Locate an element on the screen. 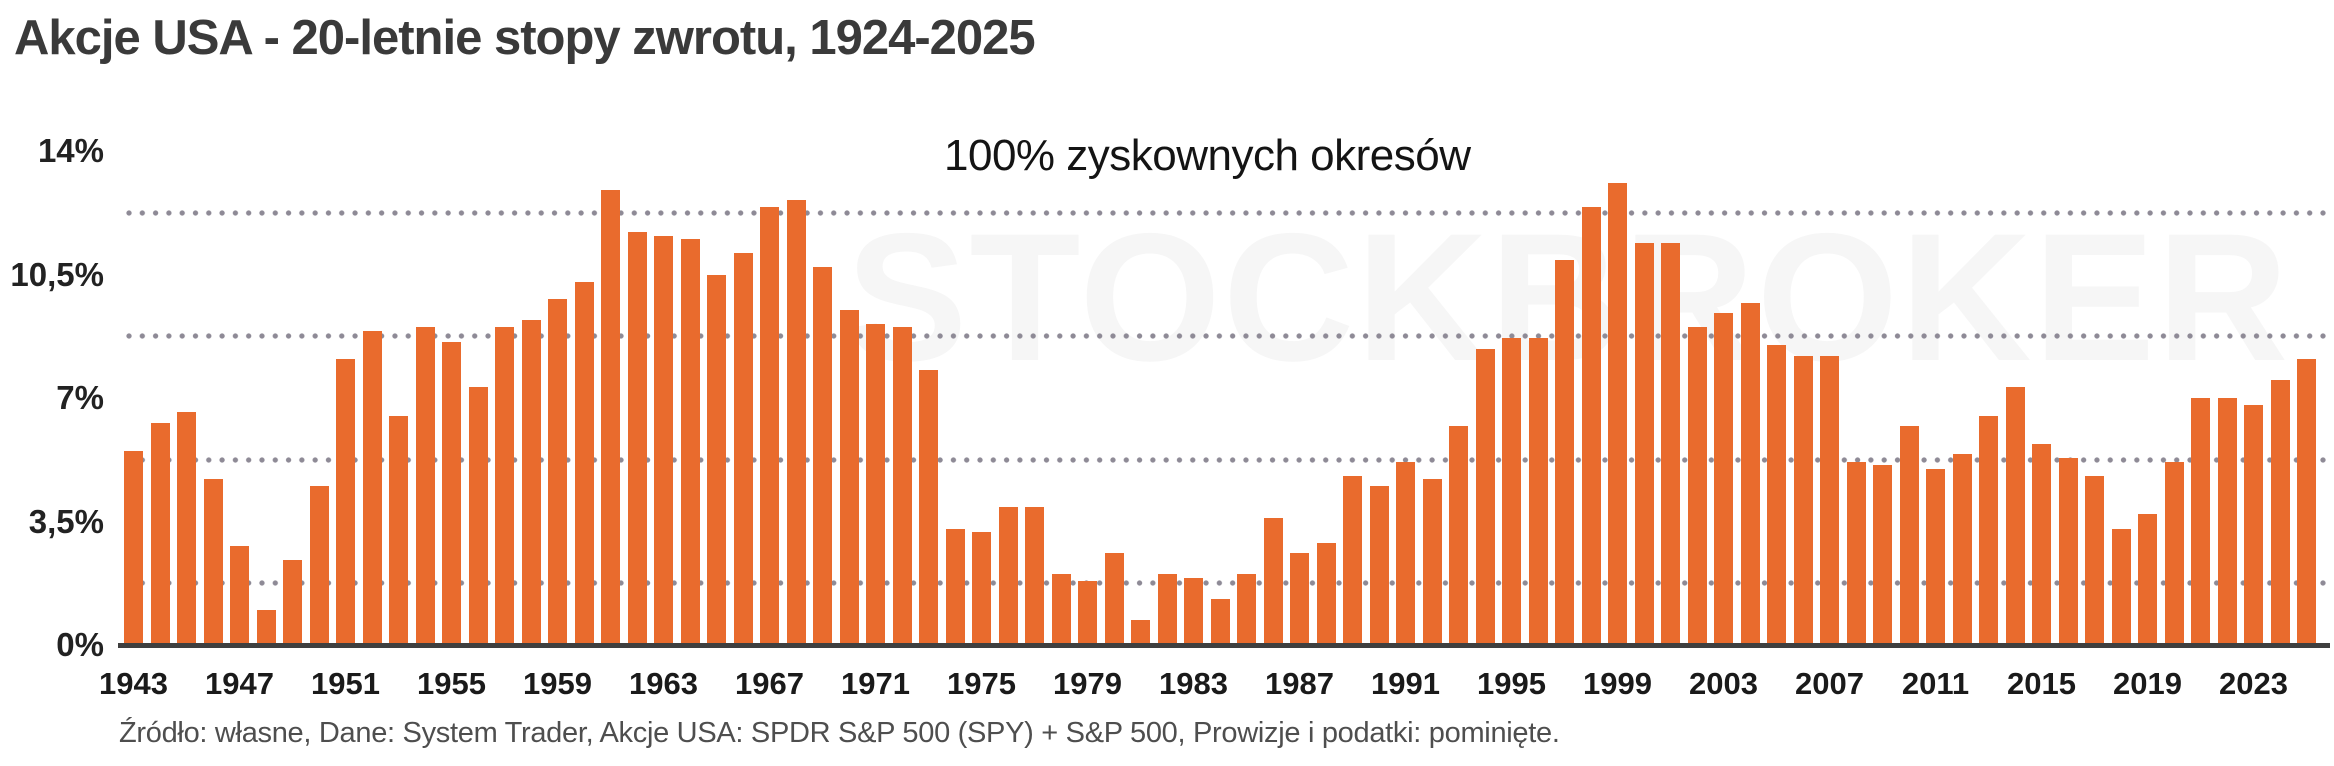 This screenshot has height=766, width=2334. bar-1985 is located at coordinates (1246, 609).